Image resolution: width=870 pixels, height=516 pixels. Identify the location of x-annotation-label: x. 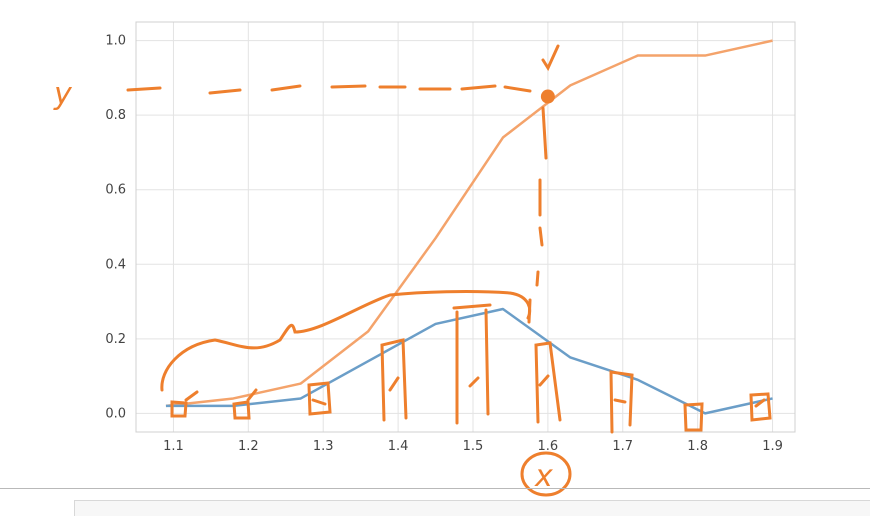
(543, 476).